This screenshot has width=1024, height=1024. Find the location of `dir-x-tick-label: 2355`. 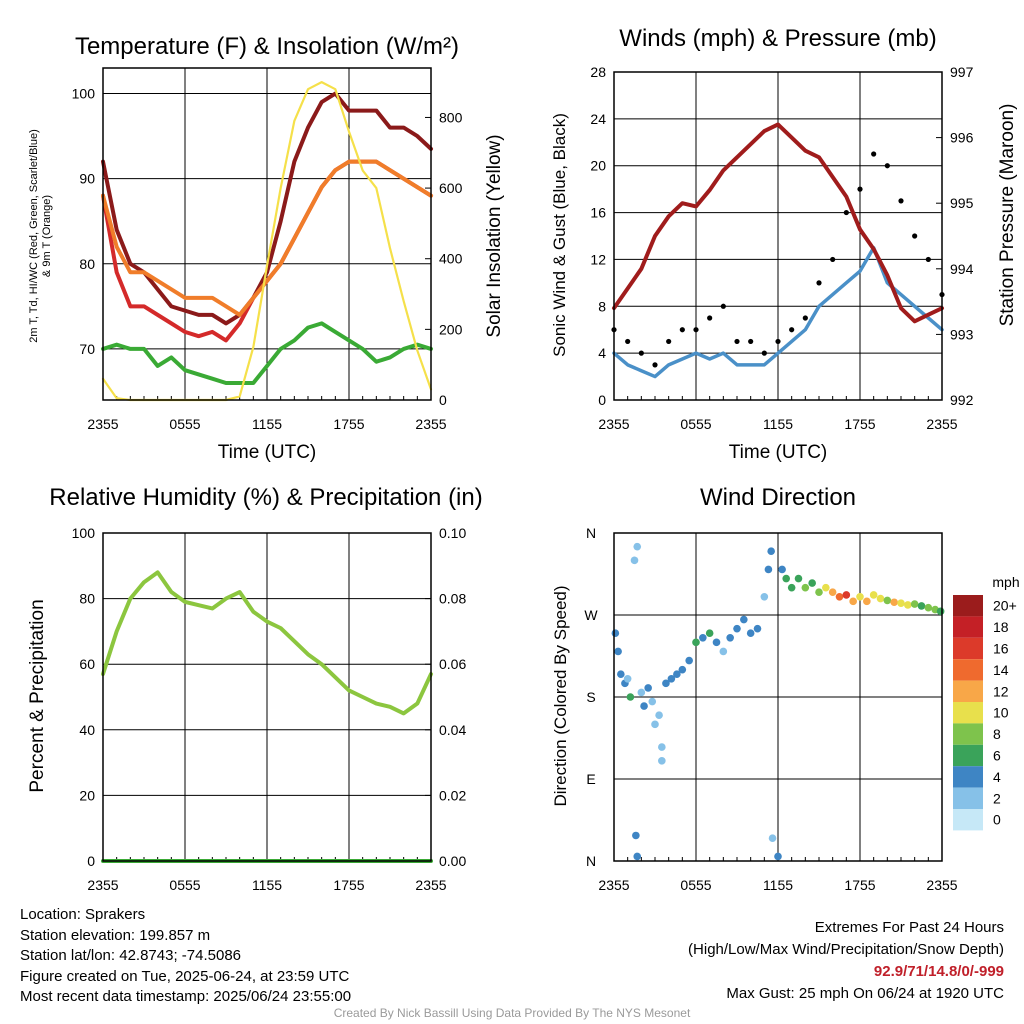

dir-x-tick-label: 2355 is located at coordinates (613, 885).